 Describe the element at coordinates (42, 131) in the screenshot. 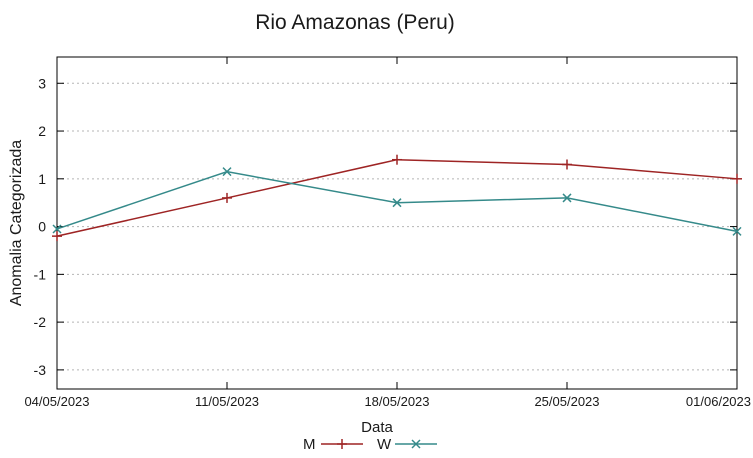

I see `y-tick-label: 2` at that location.